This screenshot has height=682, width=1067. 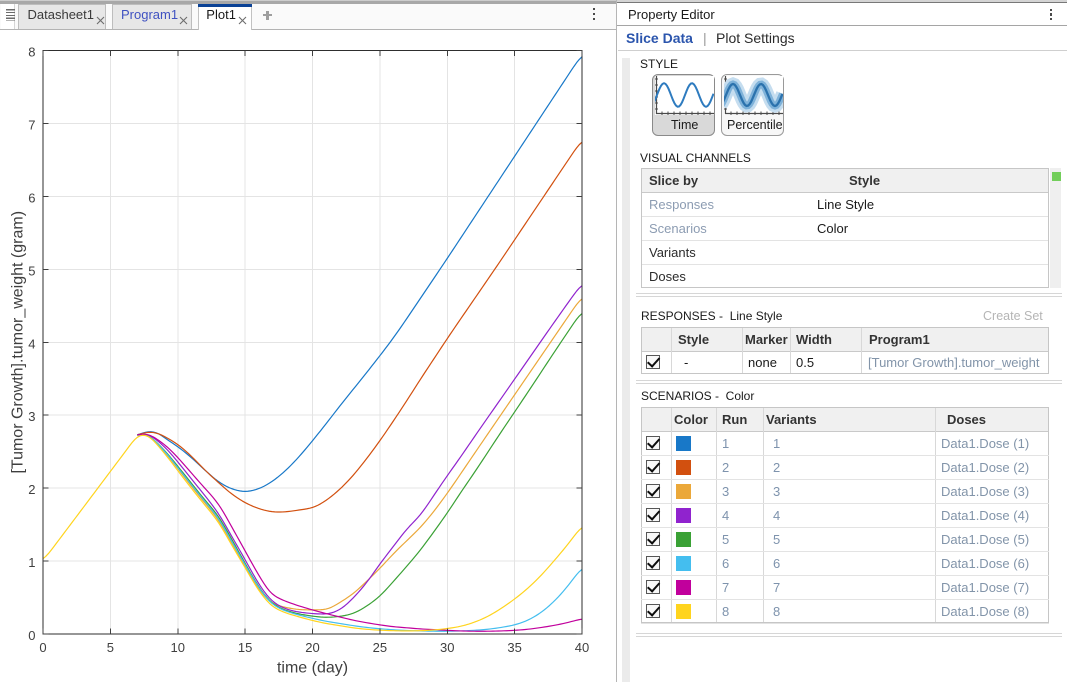 I want to click on svg-text: 25, so click(x=380, y=647).